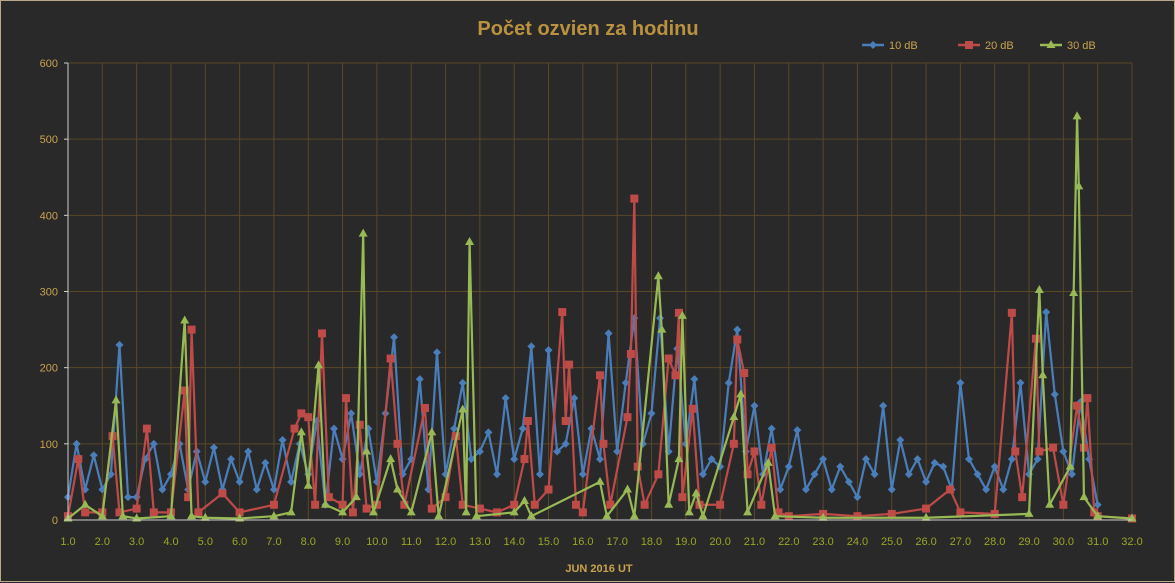 The image size is (1175, 583). Describe the element at coordinates (376, 542) in the screenshot. I see `x-tick-label: 10.0` at that location.